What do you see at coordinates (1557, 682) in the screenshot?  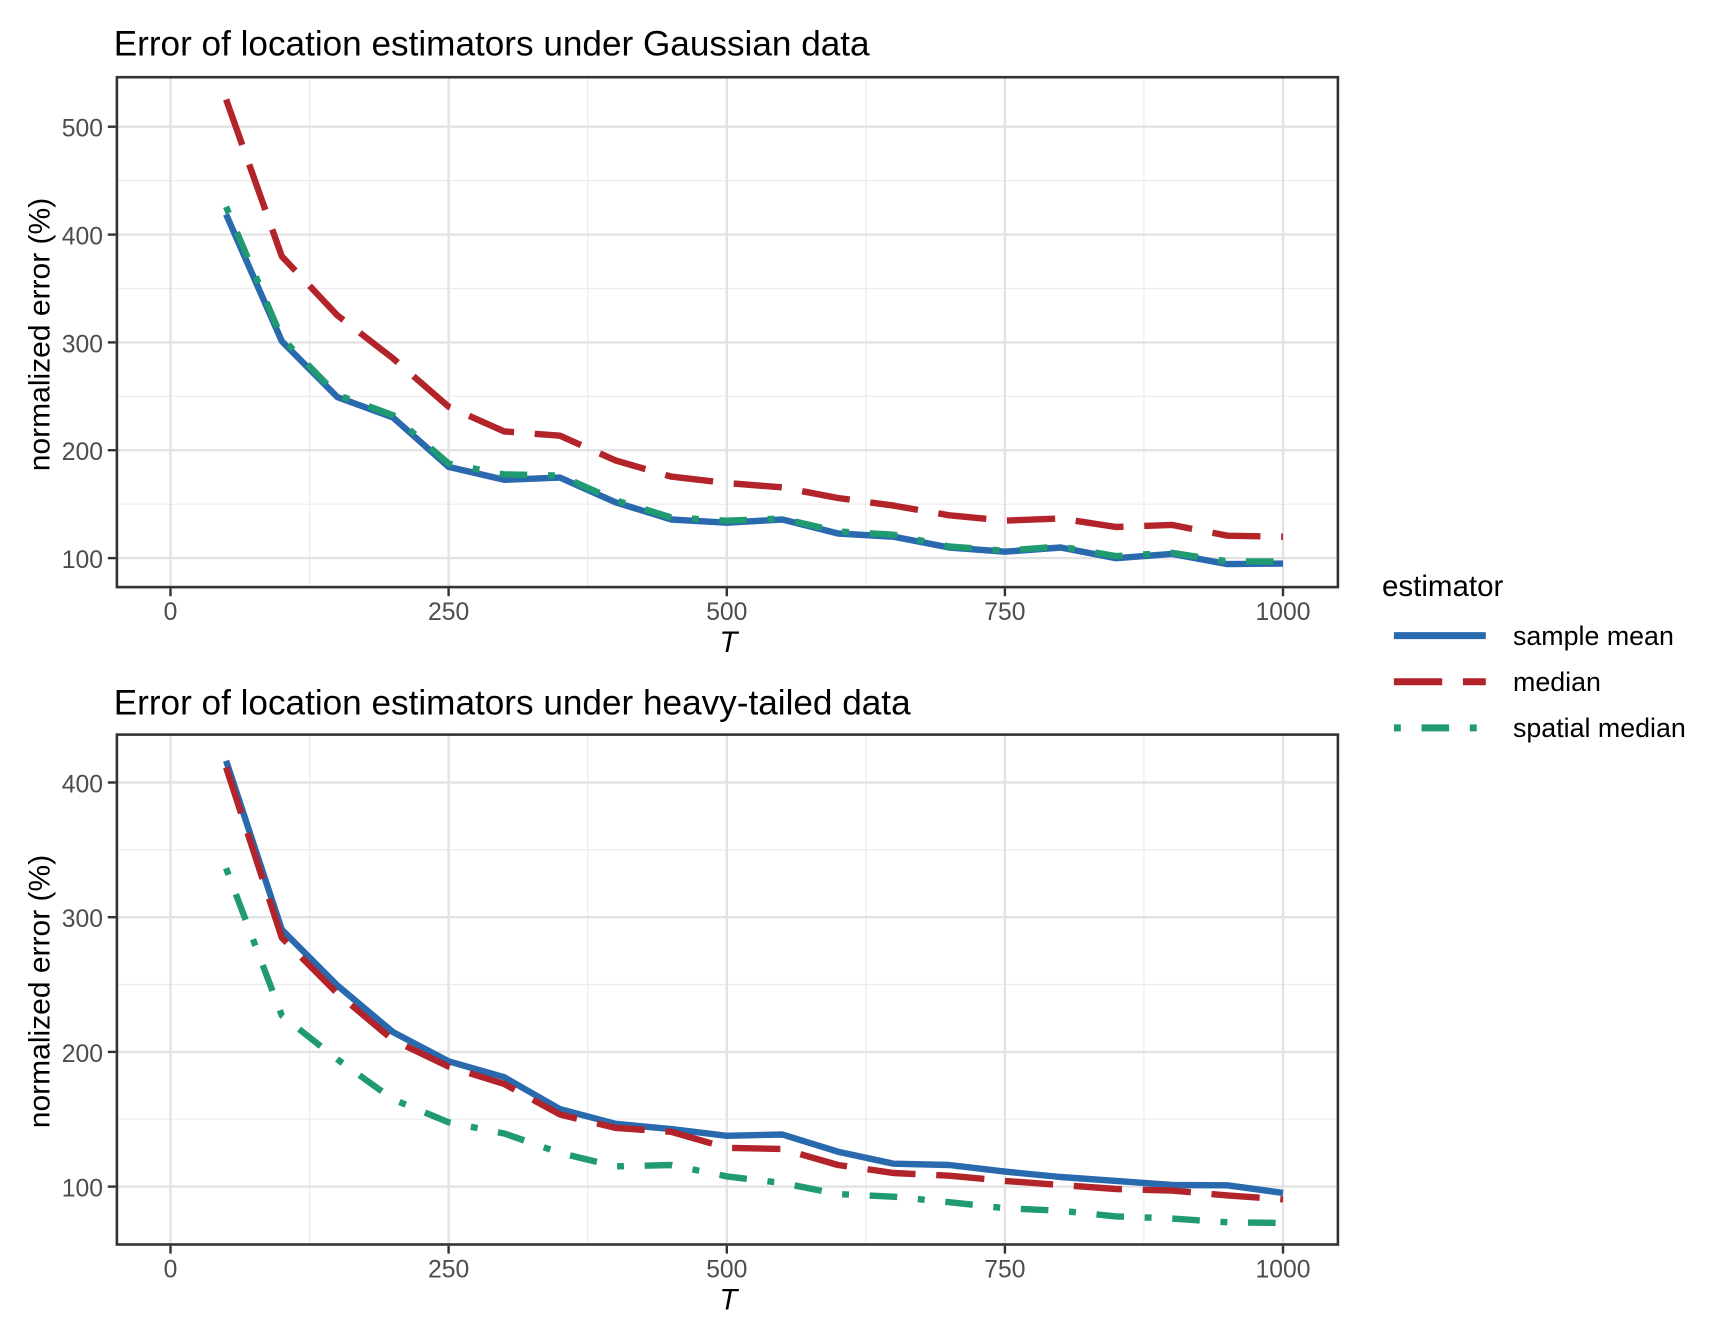 I see `svg-text: median` at bounding box center [1557, 682].